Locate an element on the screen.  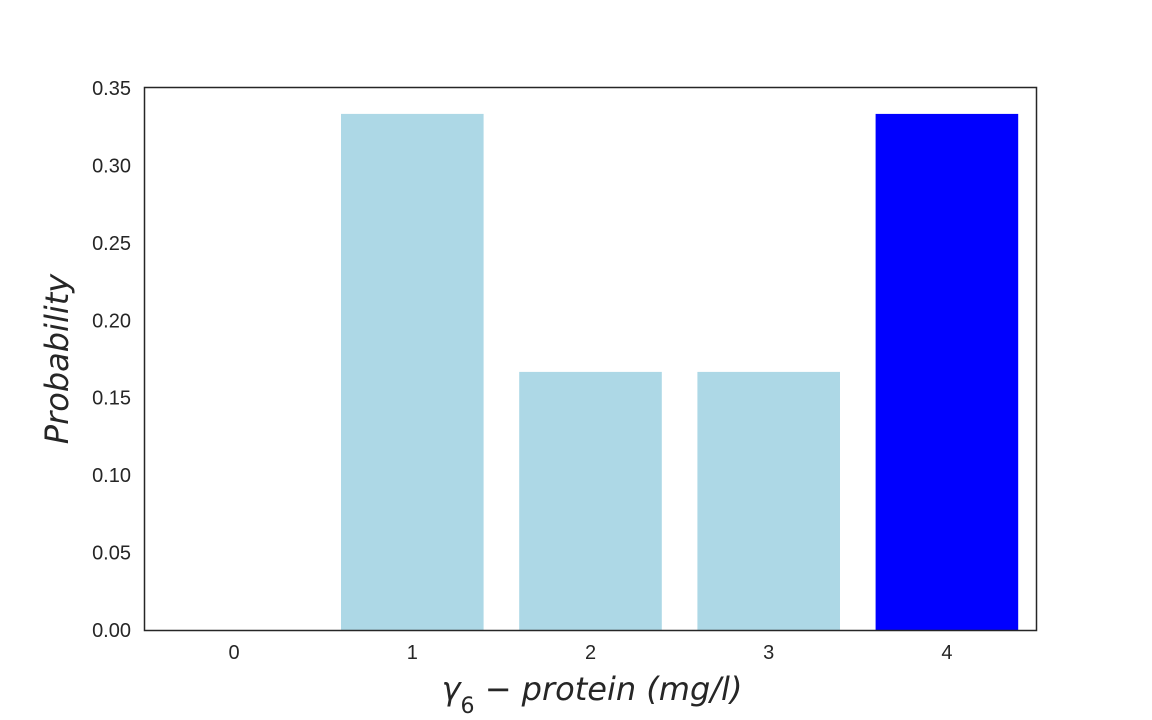
x-ticks-group: 0 1 2 3 4 is located at coordinates (591, 653).